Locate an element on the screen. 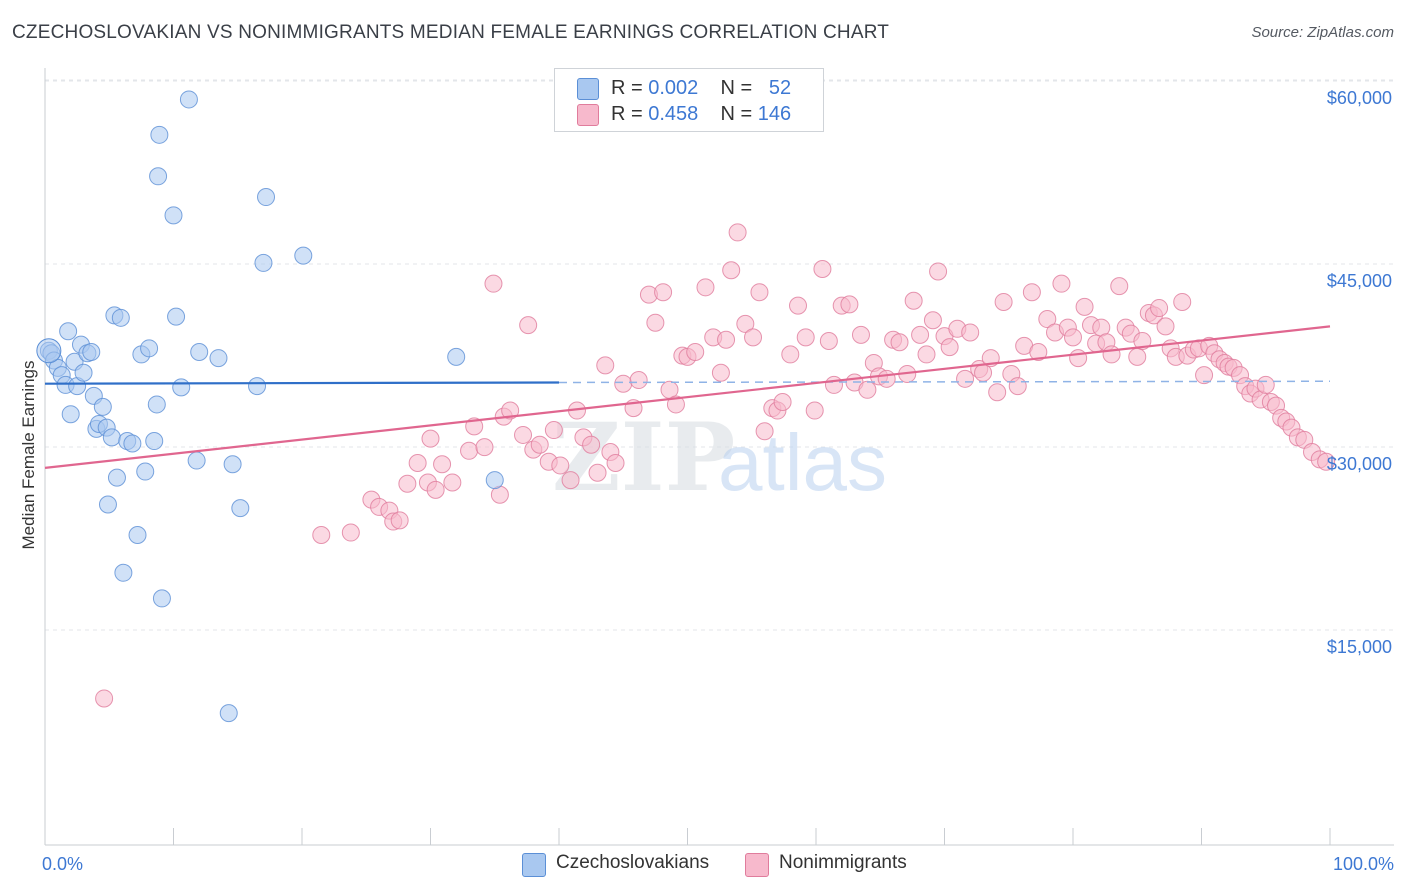  chart-source: Source: ZipAtlas.com is located at coordinates (1322, 32).